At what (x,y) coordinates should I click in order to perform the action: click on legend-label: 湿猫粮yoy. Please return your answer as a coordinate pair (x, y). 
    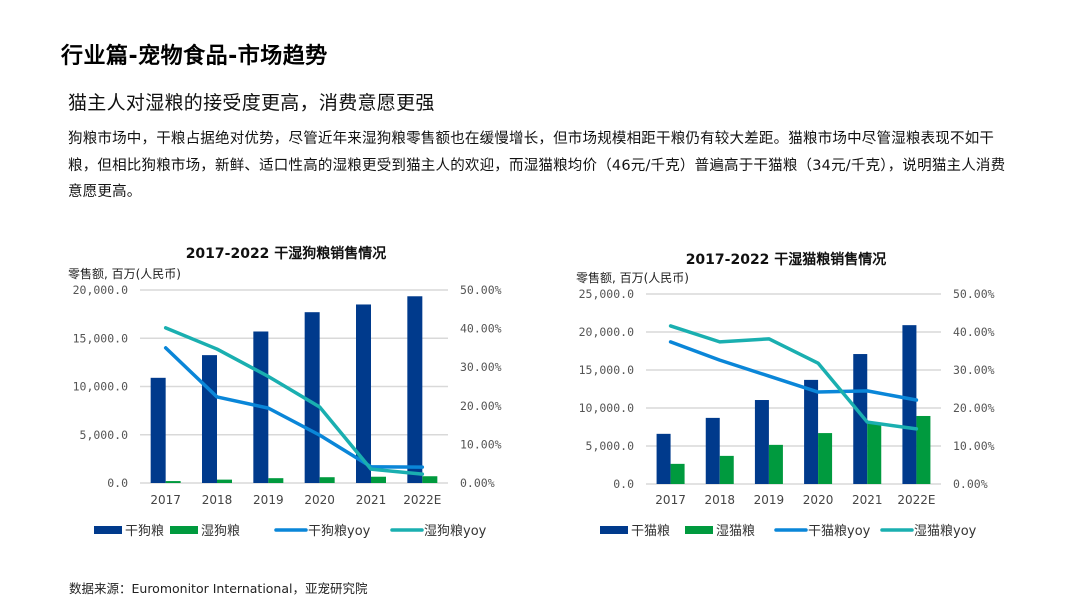
    Looking at the image, I should click on (945, 531).